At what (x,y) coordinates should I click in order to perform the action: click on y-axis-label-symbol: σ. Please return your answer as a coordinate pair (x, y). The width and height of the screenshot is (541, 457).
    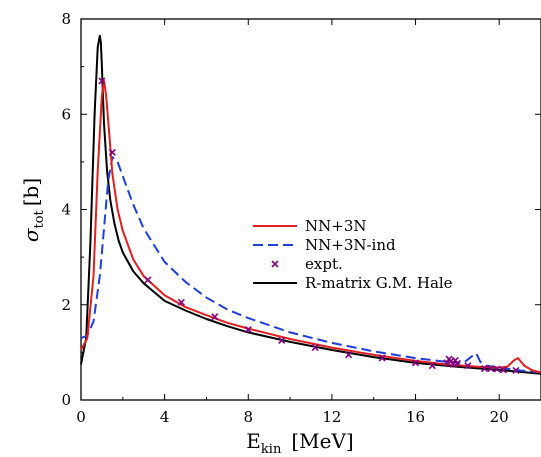
    Looking at the image, I should click on (31, 234).